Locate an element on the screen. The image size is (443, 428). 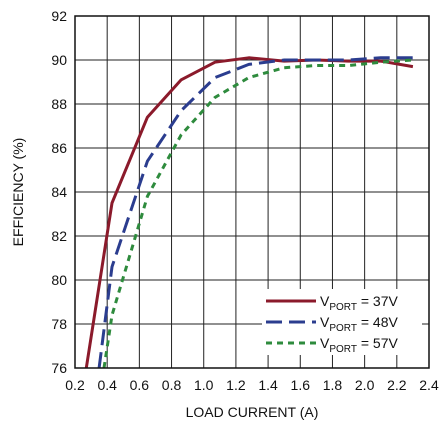
y-tick-label: 88 is located at coordinates (59, 104).